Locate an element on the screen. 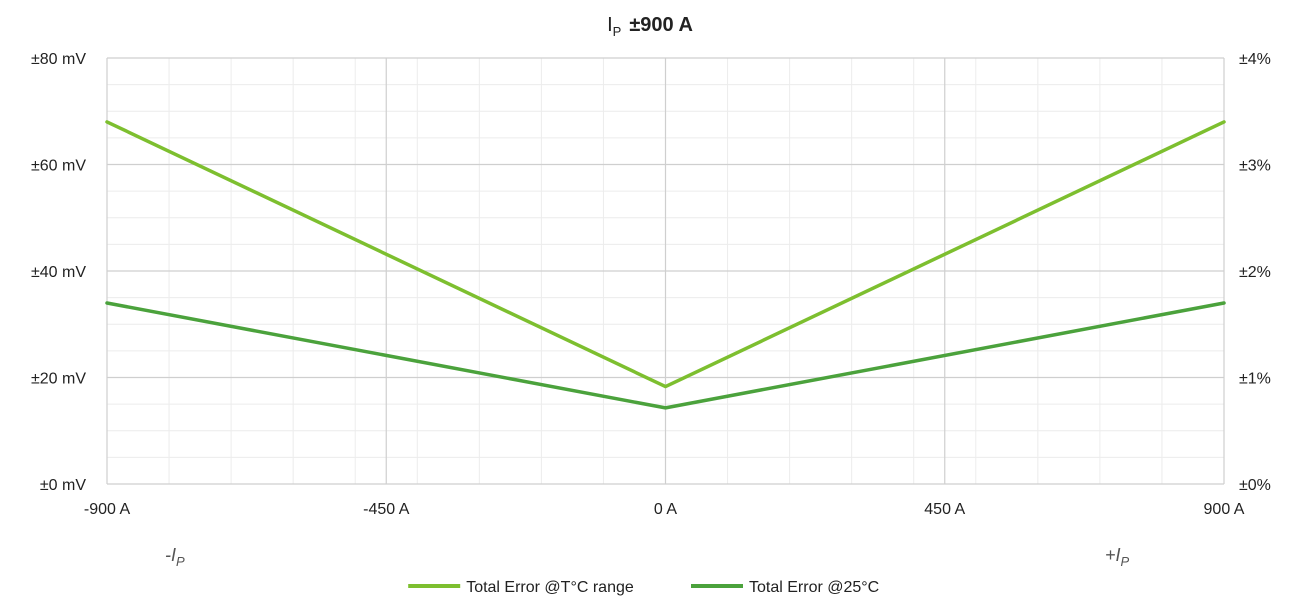  y2-tick-label: ±0% is located at coordinates (1255, 485).